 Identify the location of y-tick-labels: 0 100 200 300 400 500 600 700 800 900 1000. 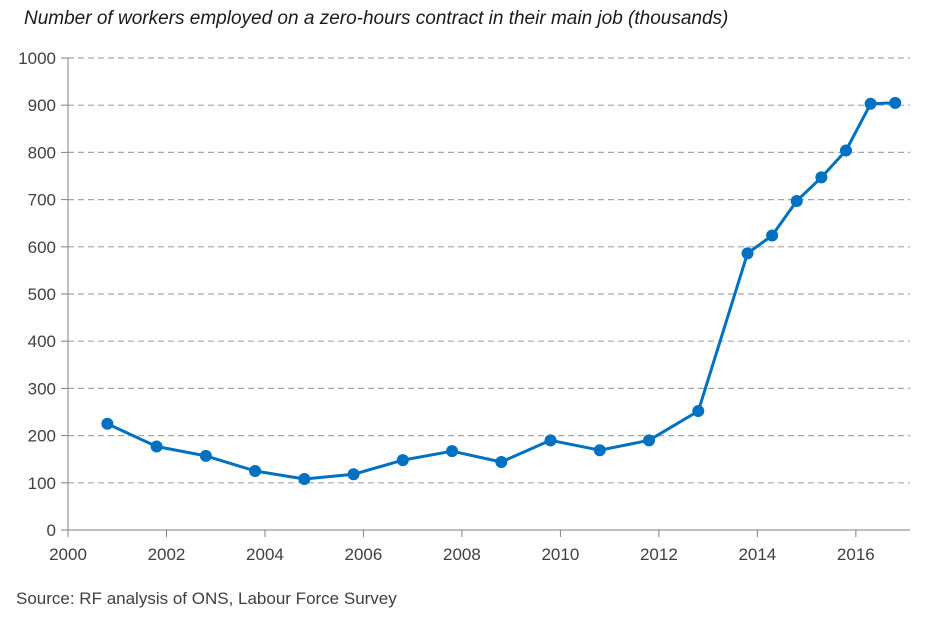
(37, 294).